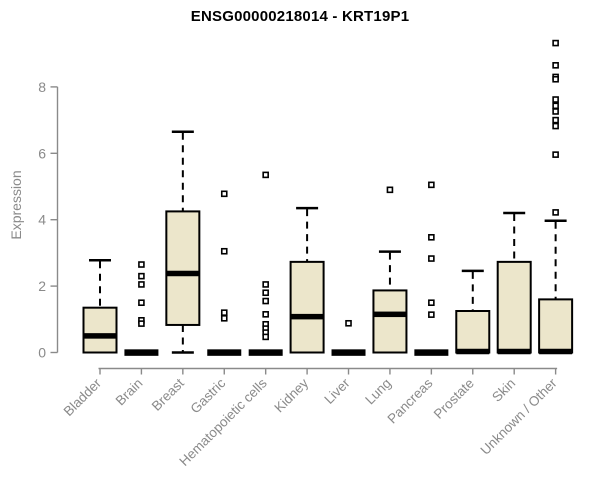 The width and height of the screenshot is (600, 500). I want to click on x-tick-label-lung: Lung, so click(378, 392).